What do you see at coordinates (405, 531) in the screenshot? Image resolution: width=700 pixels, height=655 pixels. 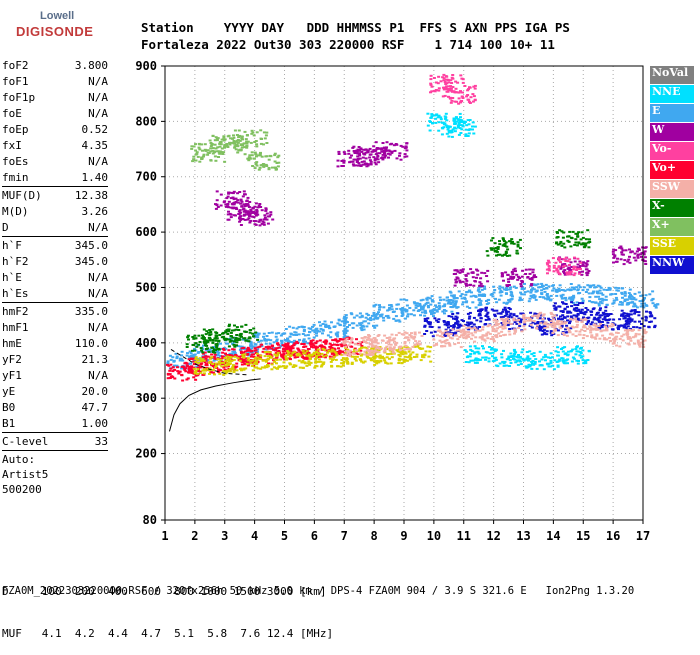 I see `x-axis-ticks: 1 2 3 4 5 6 7 8 9 10 11 12 13 14 15 16 17` at bounding box center [405, 531].